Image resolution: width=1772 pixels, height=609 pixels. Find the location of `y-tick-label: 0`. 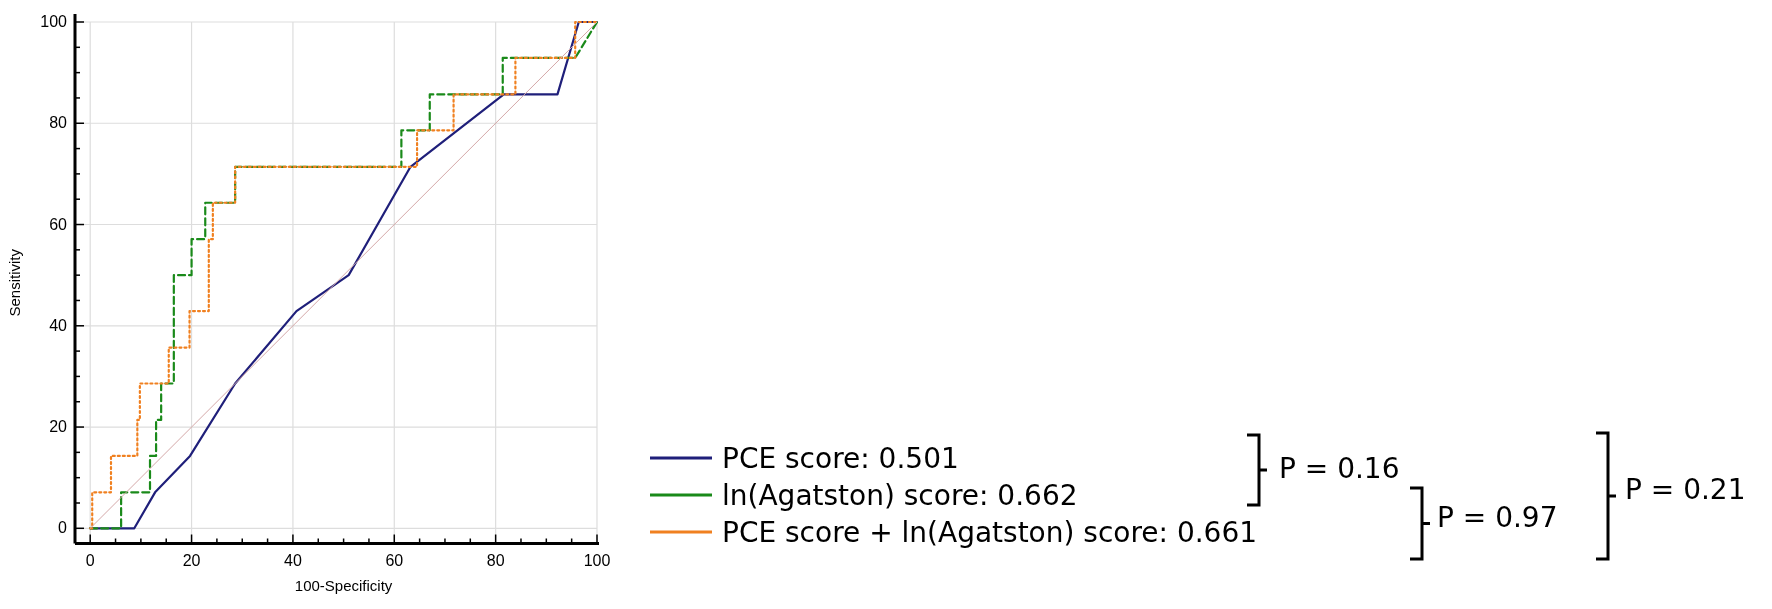

y-tick-label: 0 is located at coordinates (63, 528).